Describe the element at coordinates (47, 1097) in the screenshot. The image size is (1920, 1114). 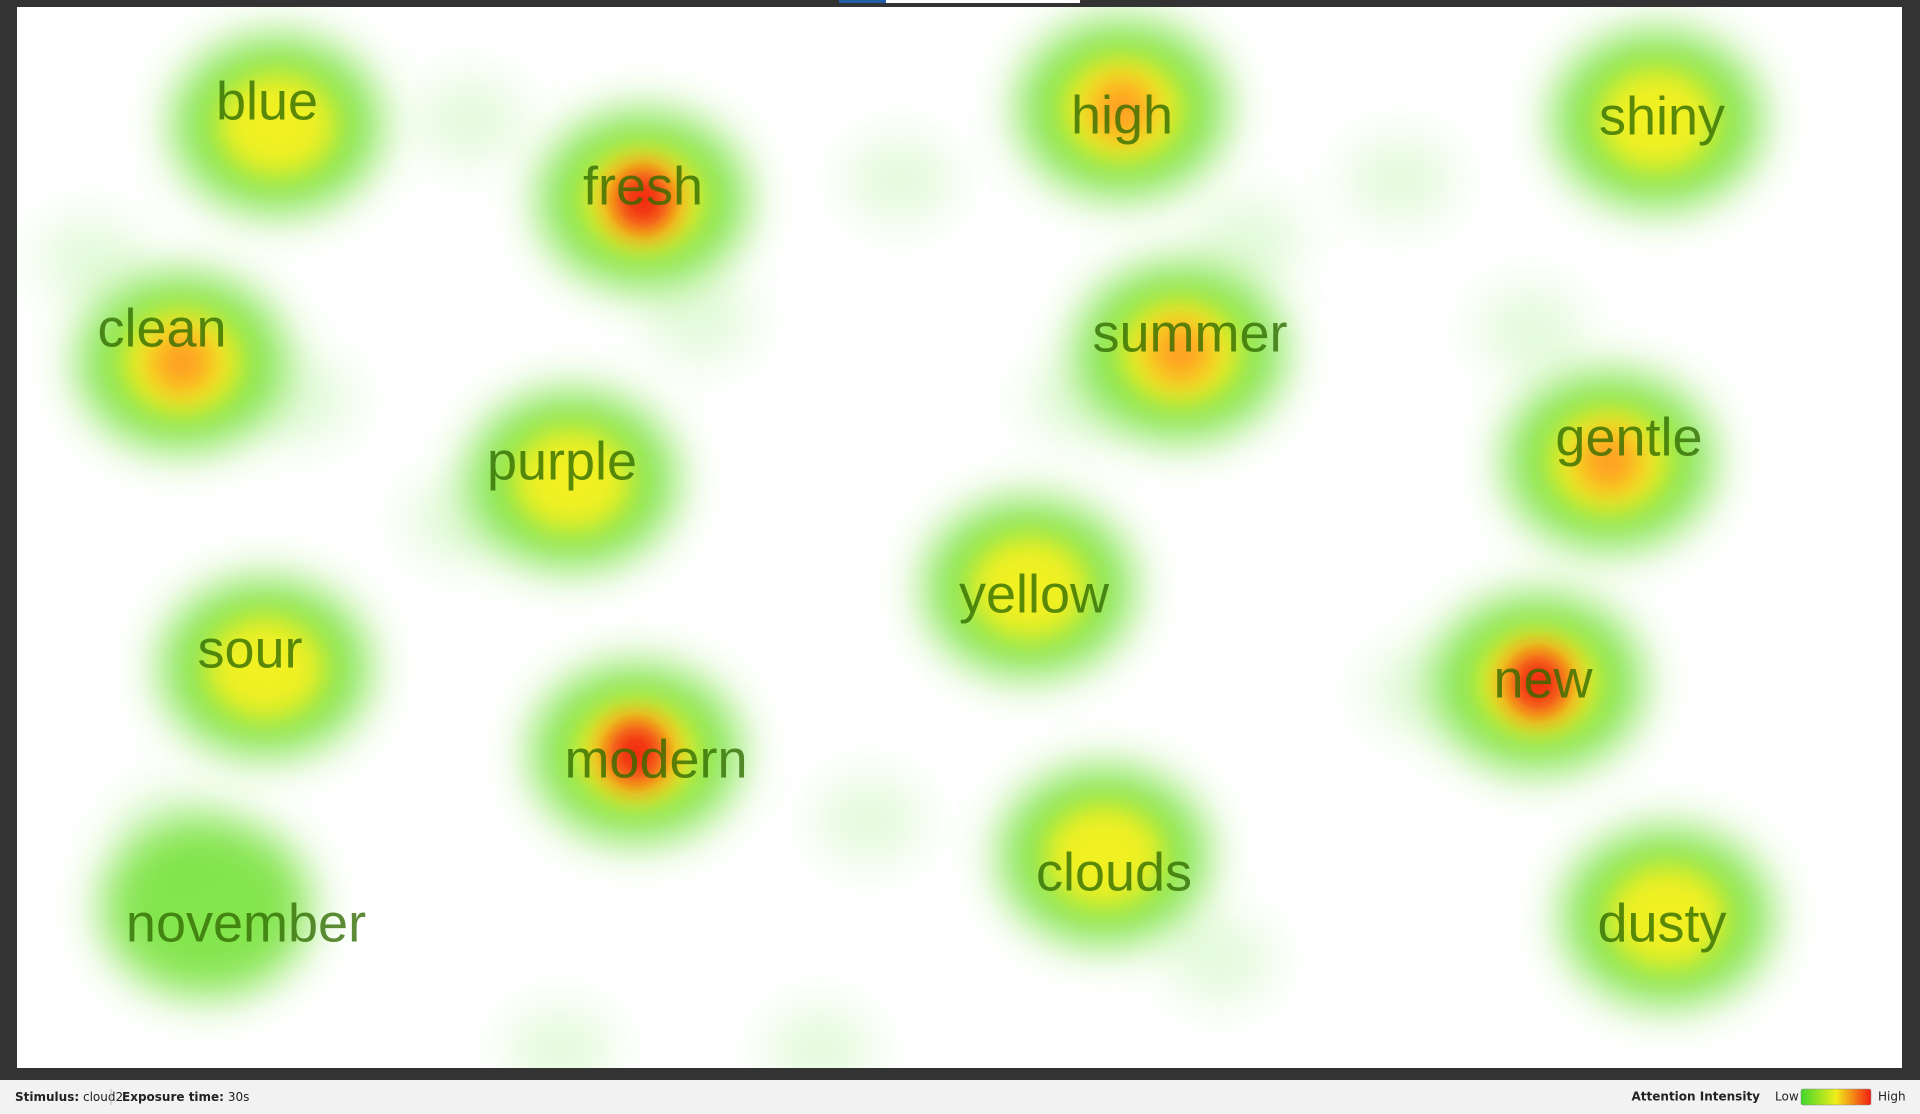
I see `stimulus-label: Stimulus:` at that location.